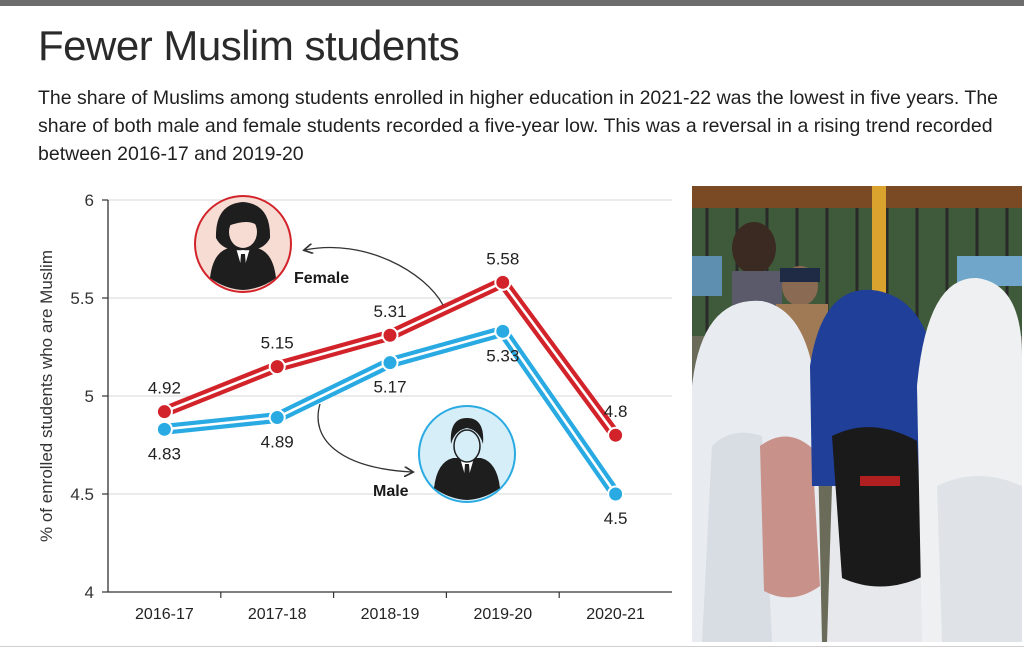 This screenshot has width=1024, height=661. Describe the element at coordinates (390, 614) in the screenshot. I see `x-tick-label: 2018-19` at that location.